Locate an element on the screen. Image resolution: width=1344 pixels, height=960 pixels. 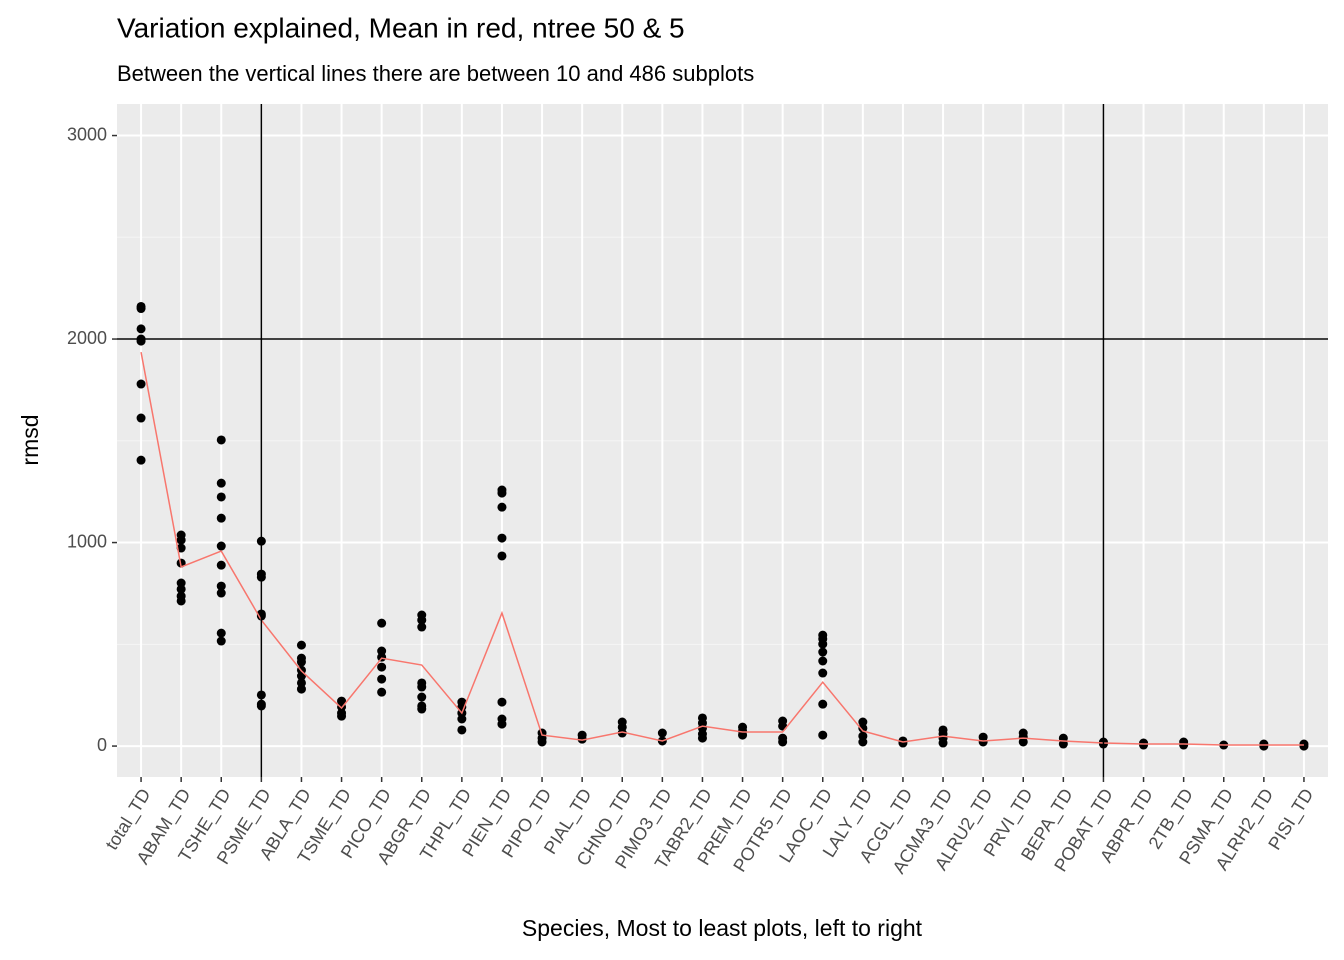
y-tick-label: 1000 is located at coordinates (87, 541).